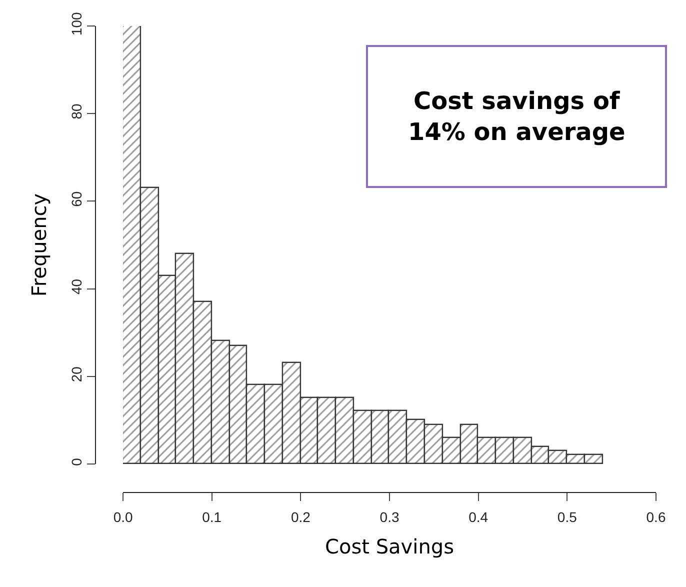  I want to click on x-tick-label: 0.5, so click(567, 516).